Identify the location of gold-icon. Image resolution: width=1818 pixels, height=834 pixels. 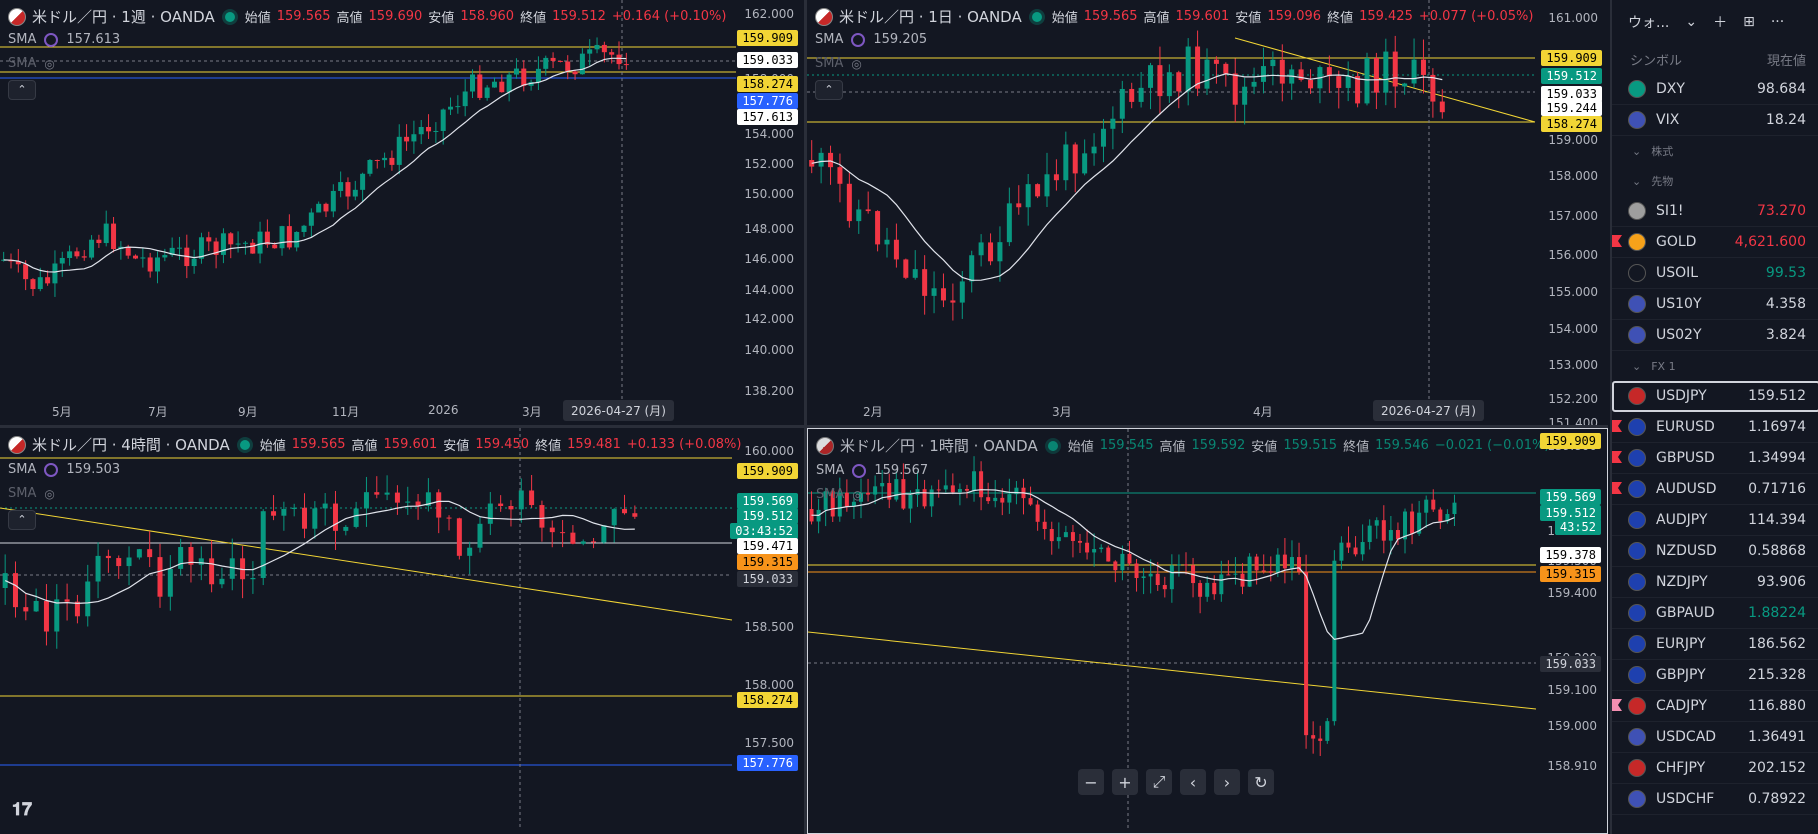
(1637, 242).